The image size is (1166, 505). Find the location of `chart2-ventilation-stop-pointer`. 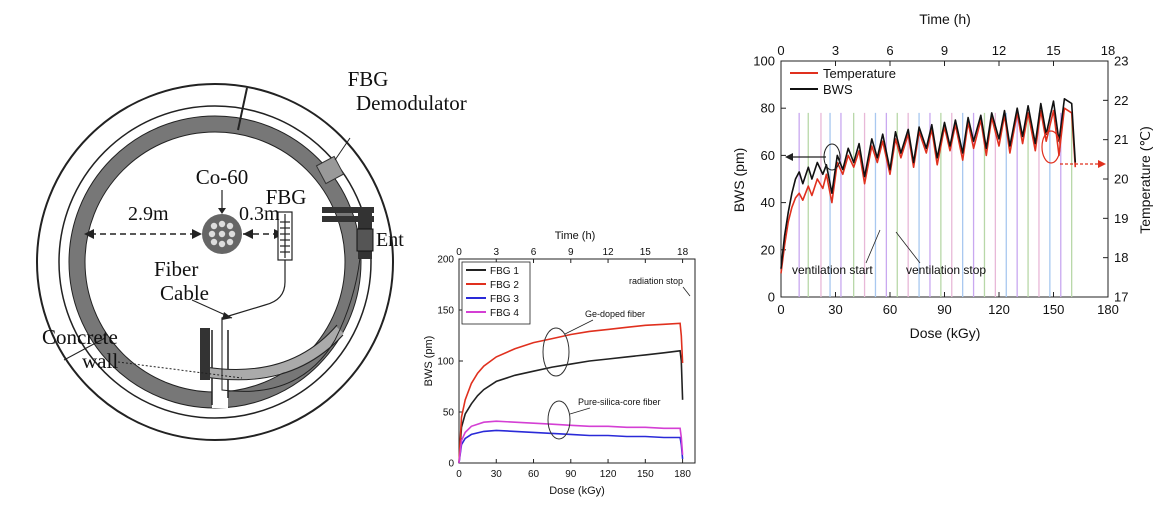

chart2-ventilation-stop-pointer is located at coordinates (908, 247).